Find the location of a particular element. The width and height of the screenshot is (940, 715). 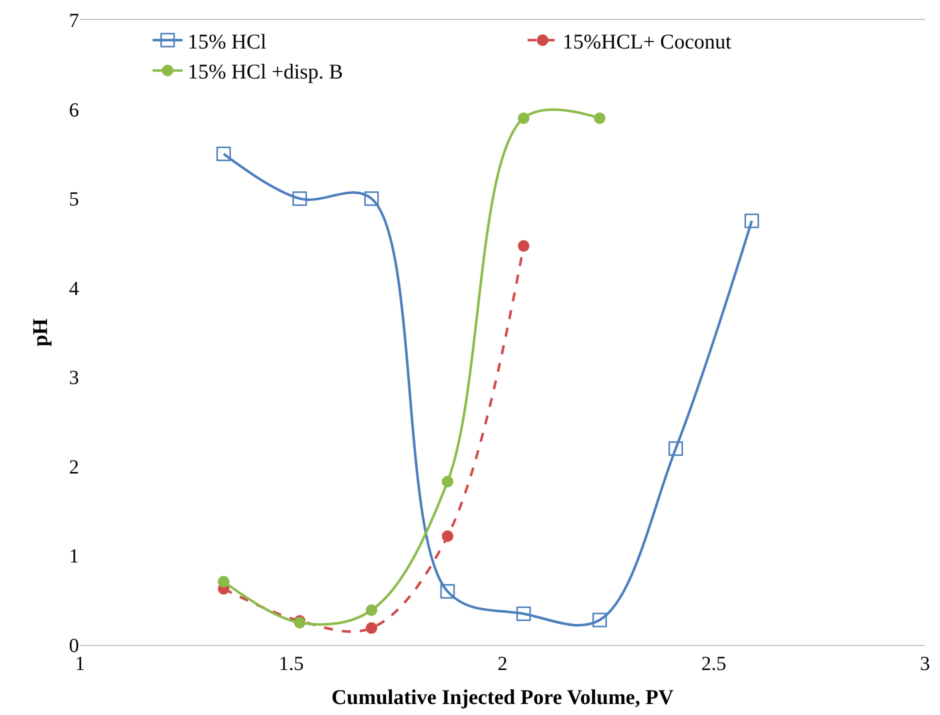

y-tick-label: 5 is located at coordinates (74, 199).